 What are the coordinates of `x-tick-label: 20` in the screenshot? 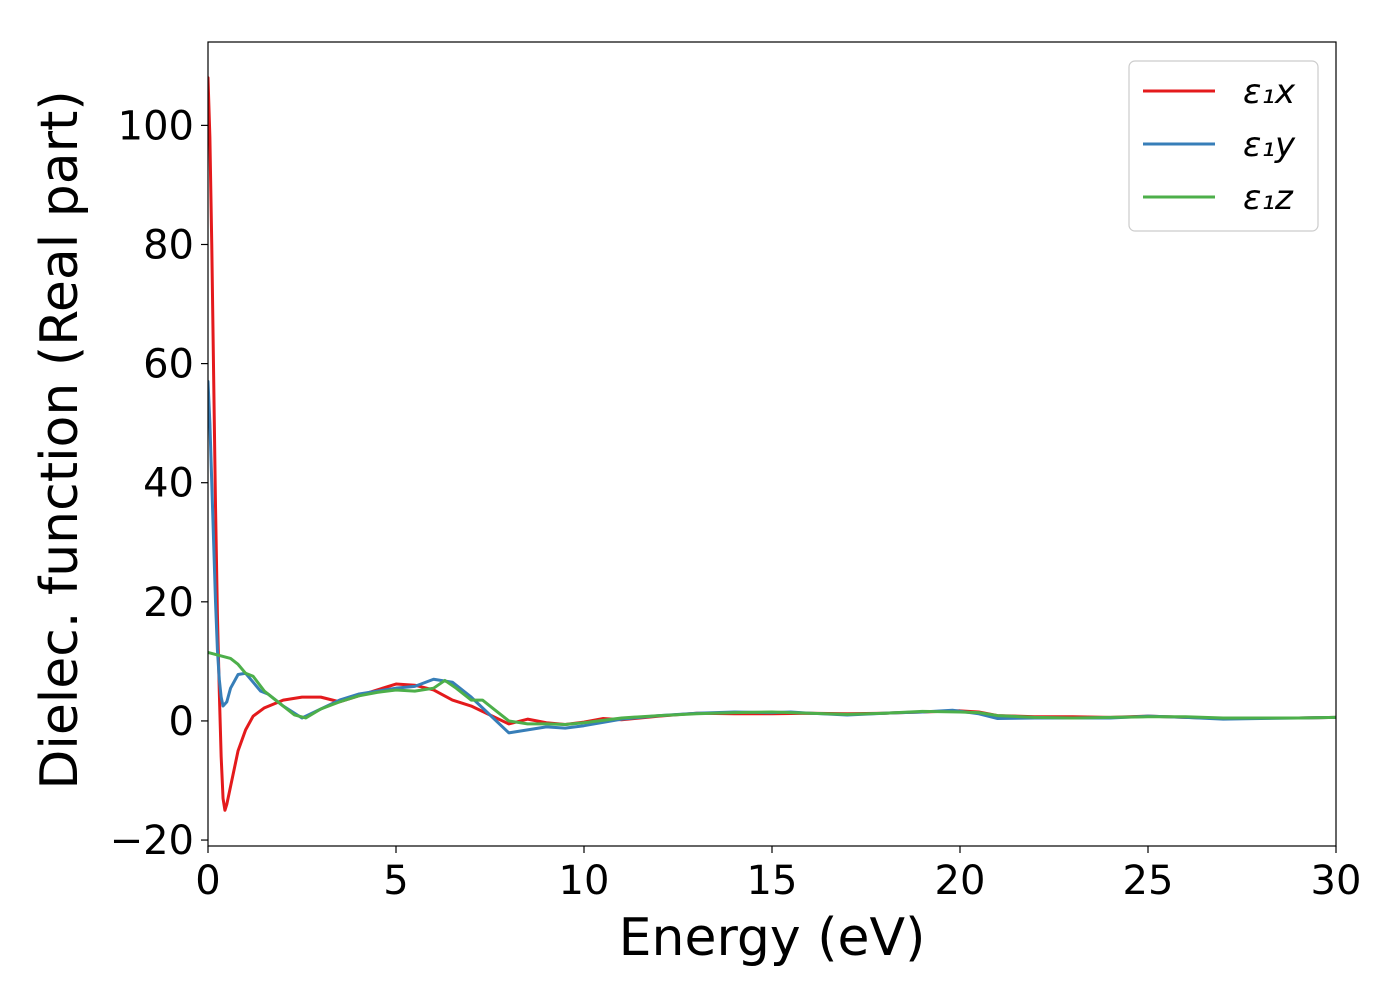 It's located at (960, 881).